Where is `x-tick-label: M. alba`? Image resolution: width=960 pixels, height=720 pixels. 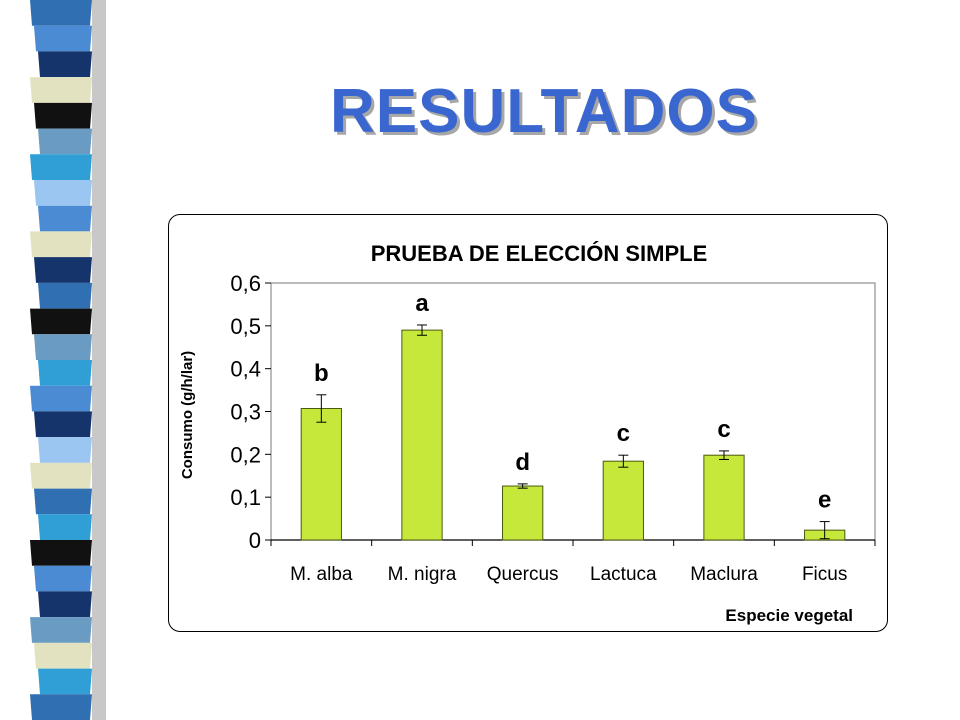
x-tick-label: M. alba is located at coordinates (321, 574).